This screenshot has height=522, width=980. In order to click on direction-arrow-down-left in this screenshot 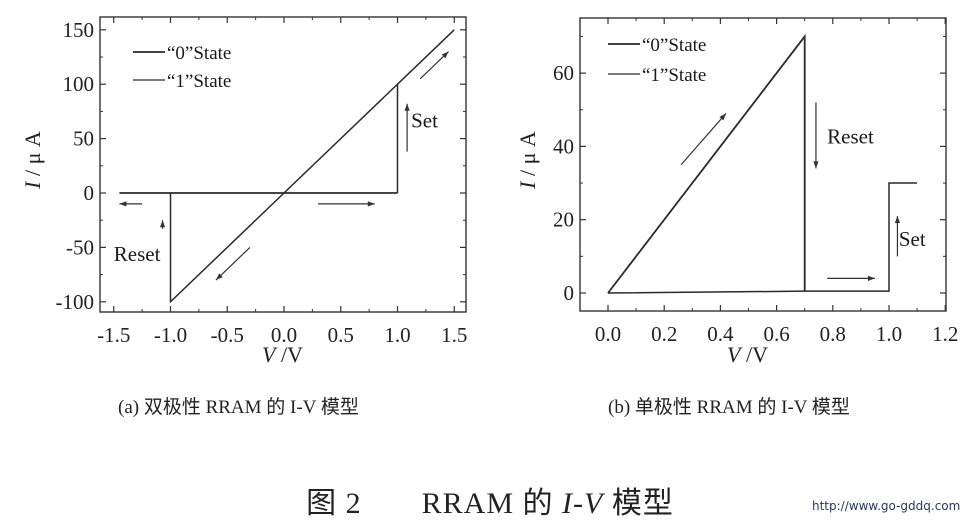, I will do `click(233, 263)`.